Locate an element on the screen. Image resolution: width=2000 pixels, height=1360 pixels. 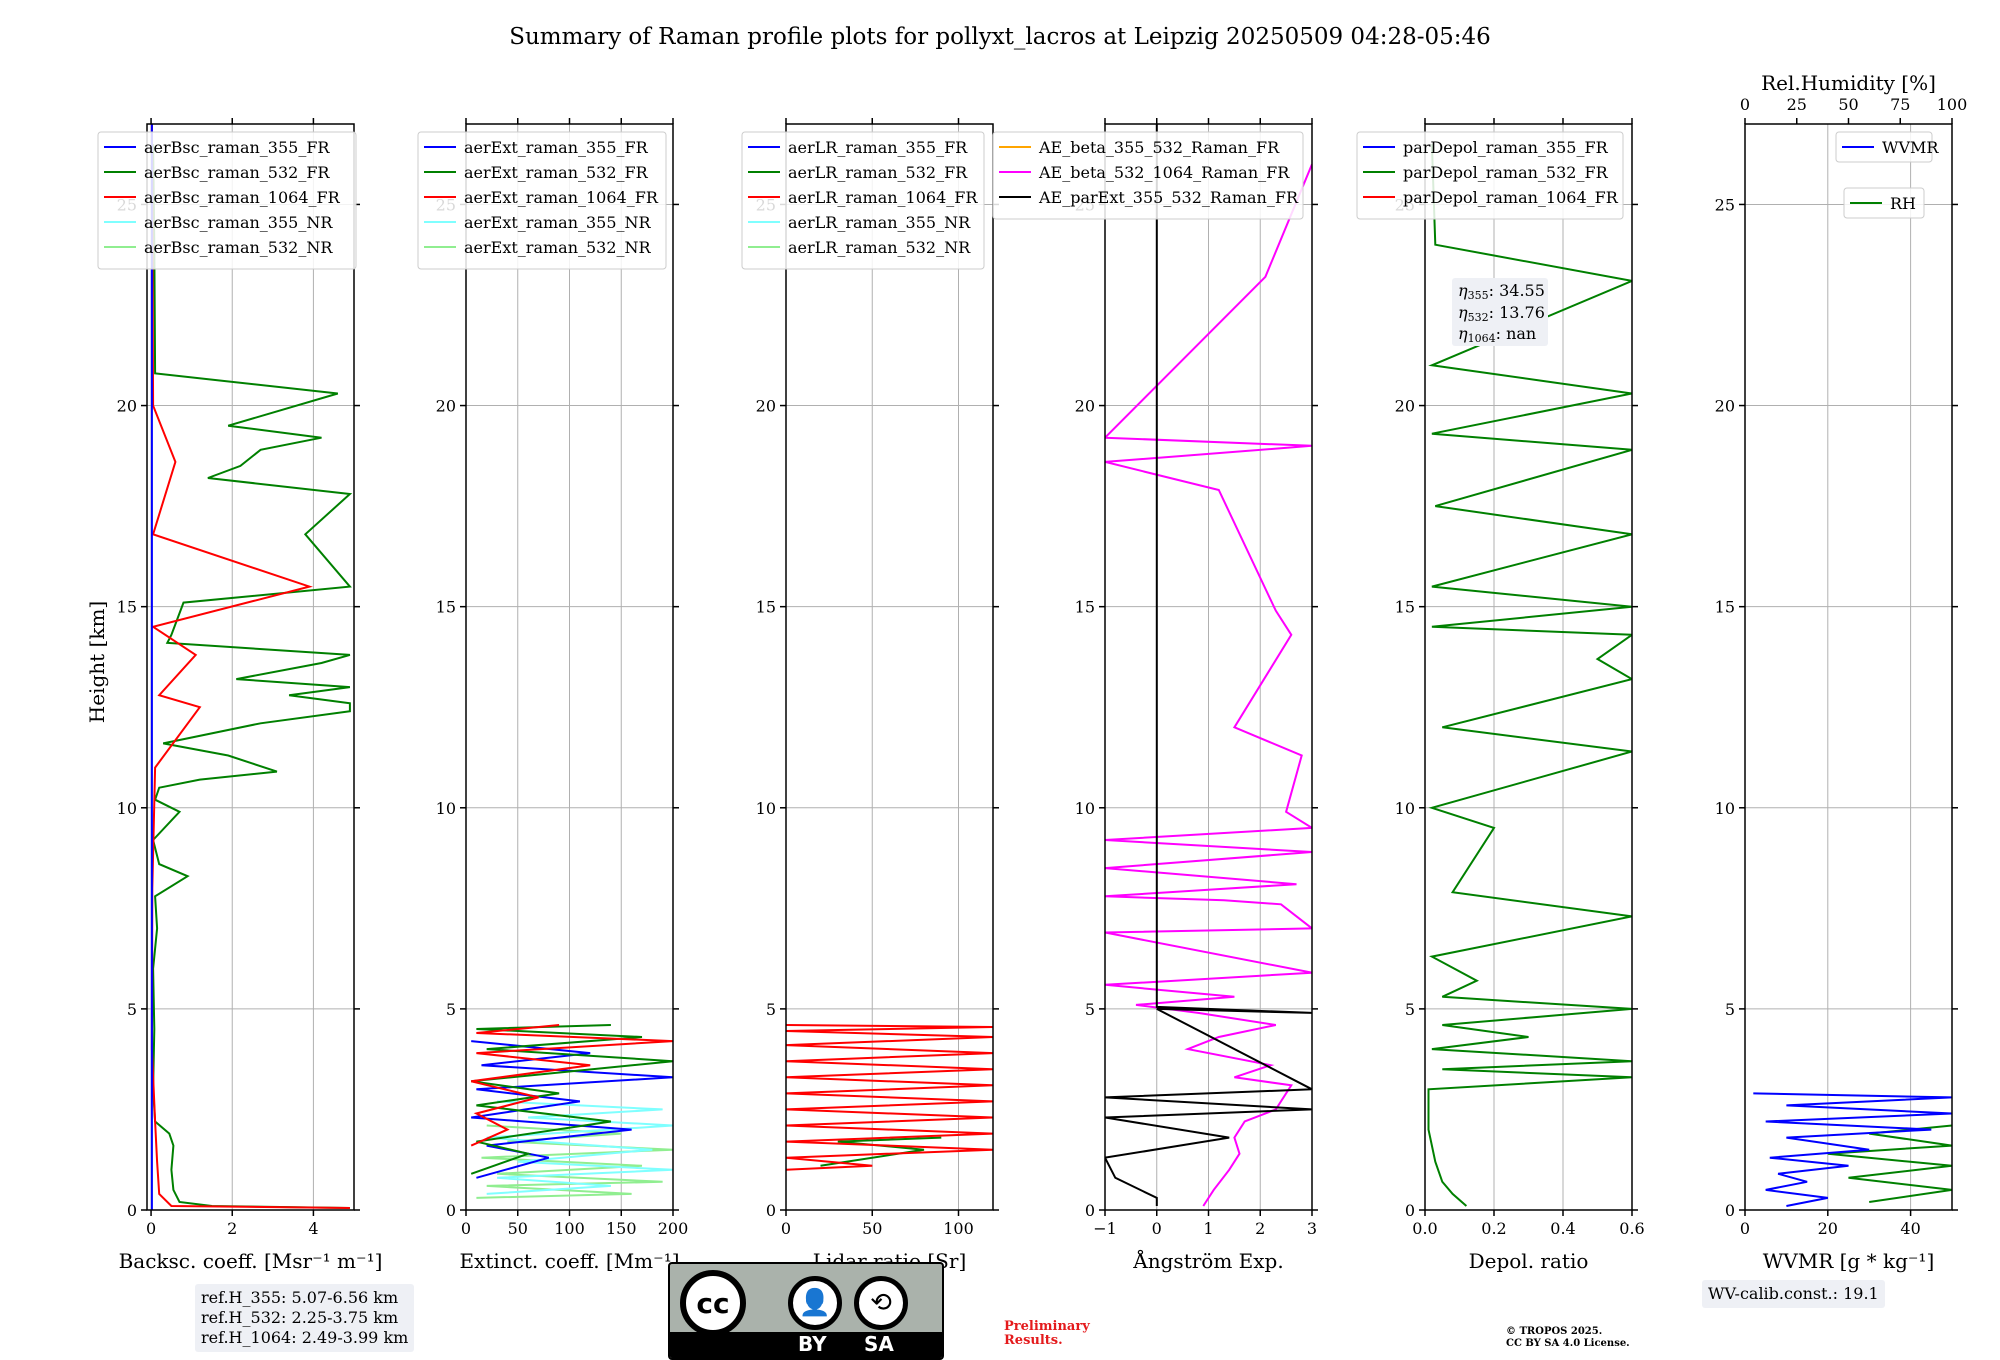
series-line-aerLR_raman_1064_FR is located at coordinates (889, 1097).